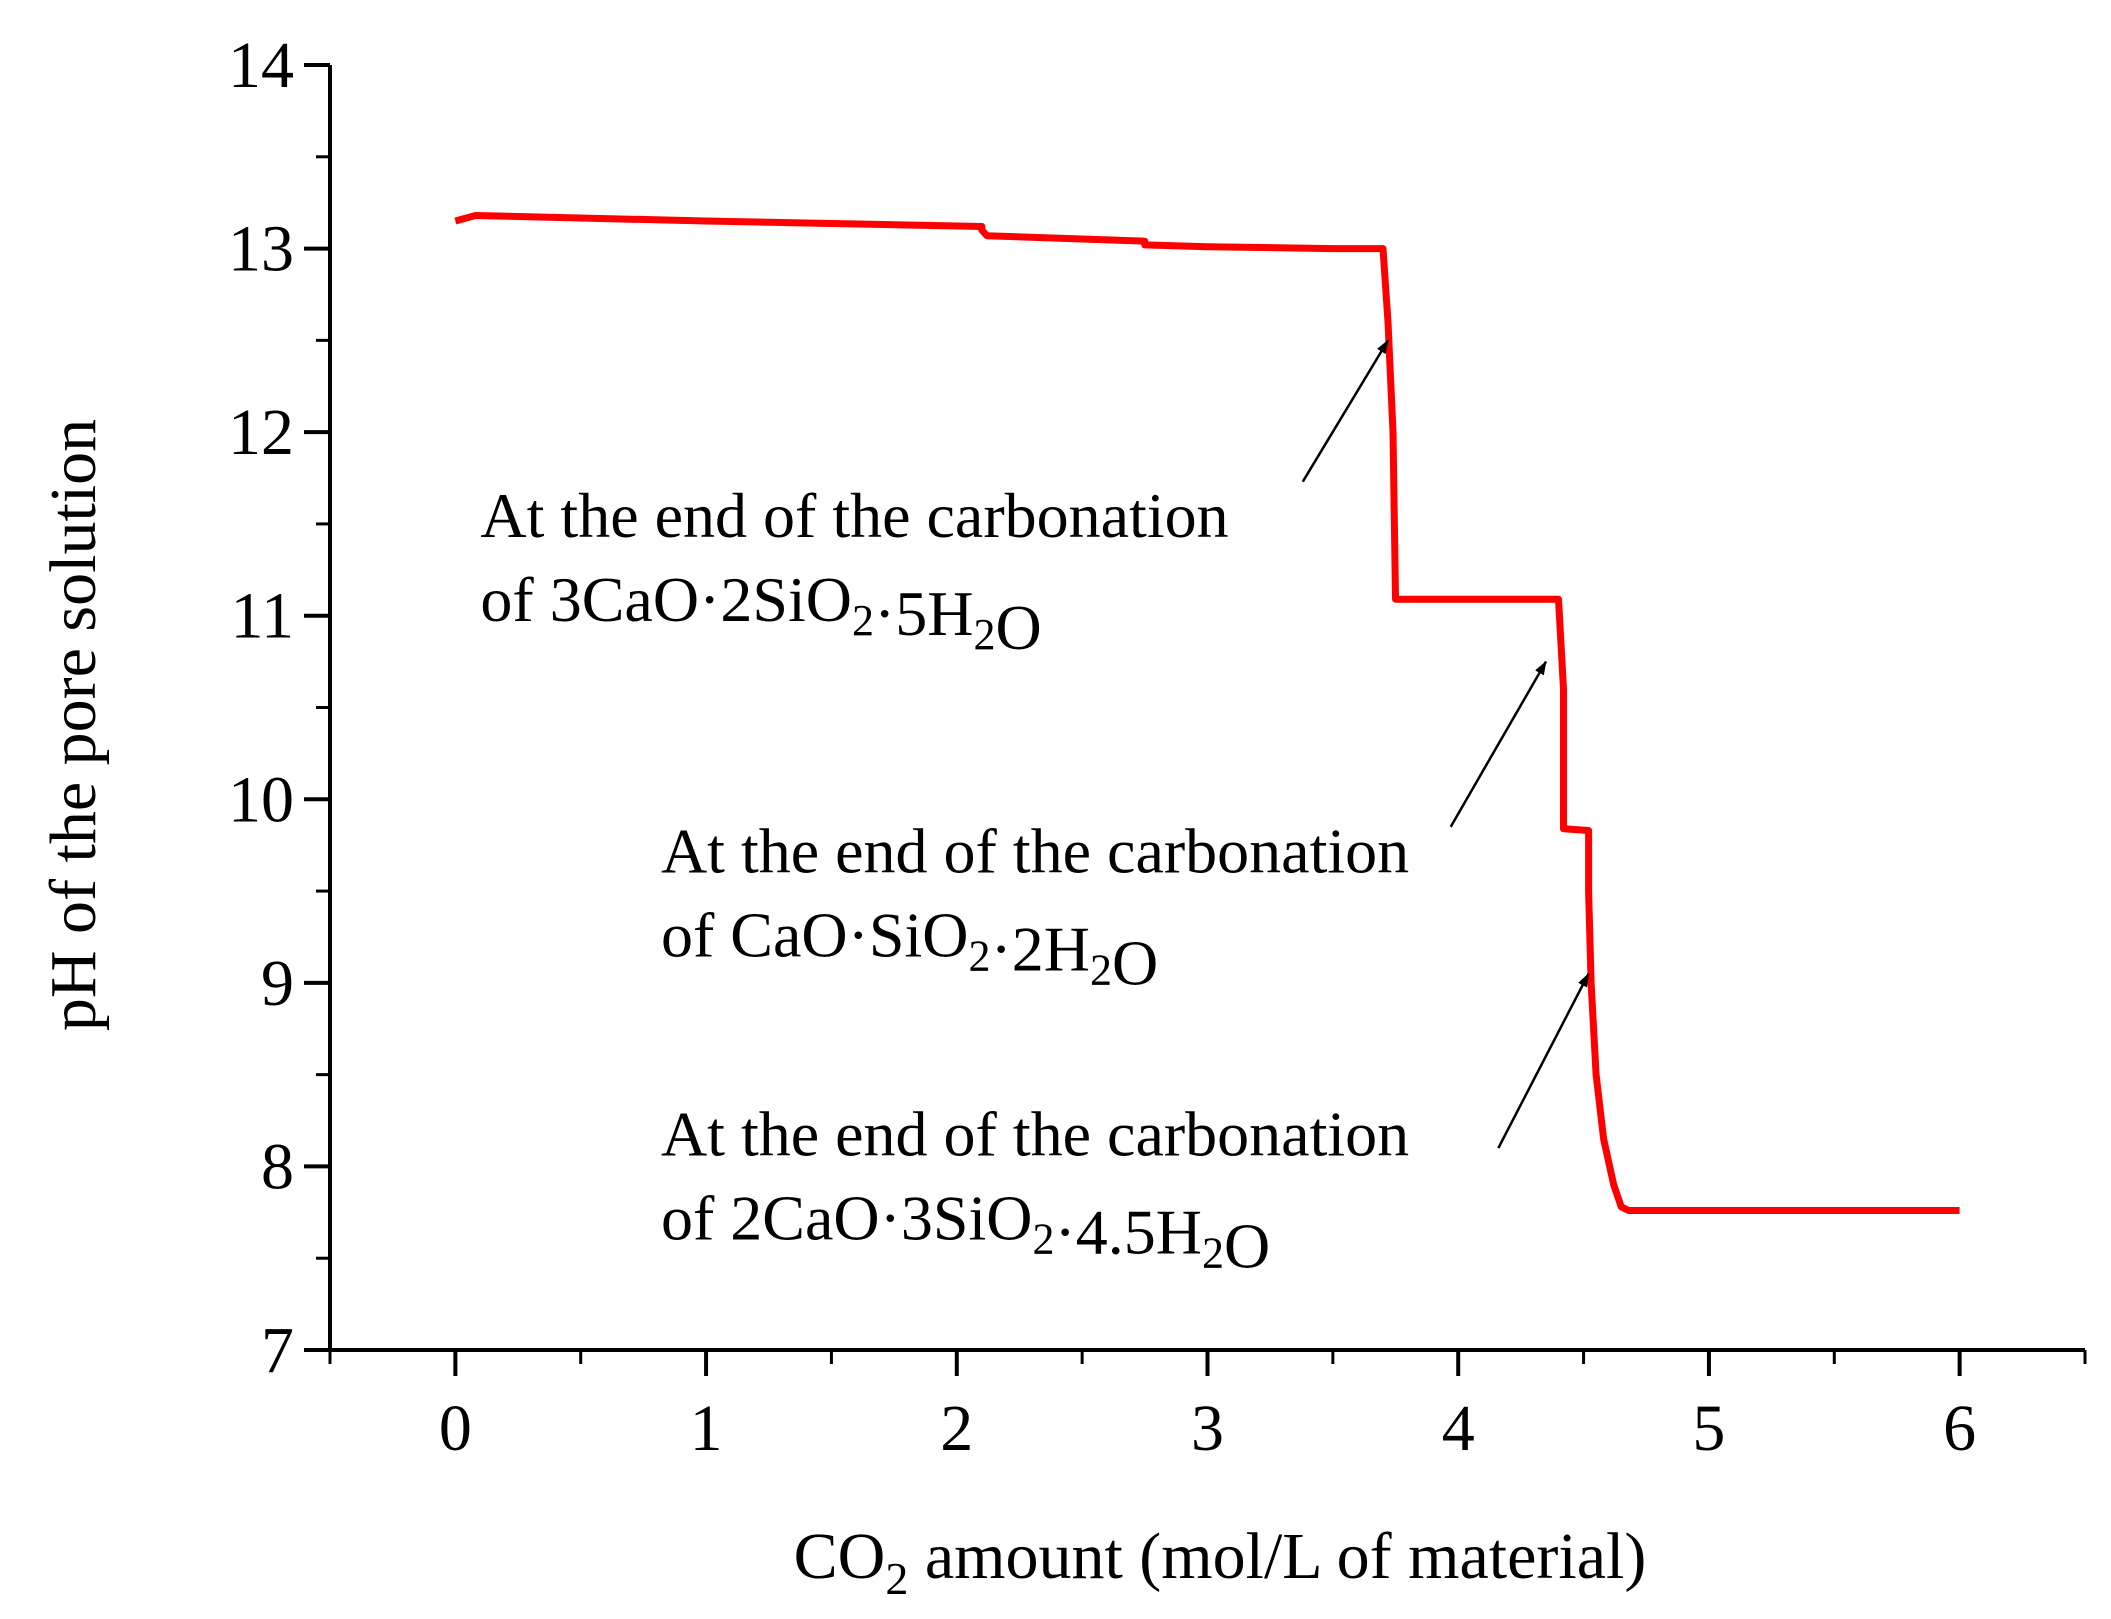  Describe the element at coordinates (1708, 1428) in the screenshot. I see `x-tick-label: 5` at that location.